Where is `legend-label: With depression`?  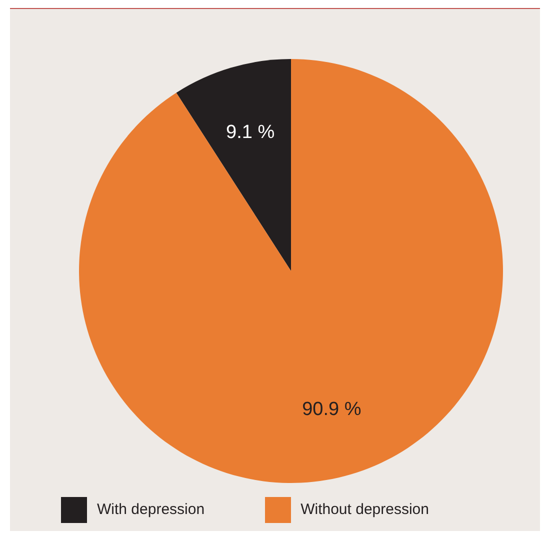
legend-label: With depression is located at coordinates (151, 509).